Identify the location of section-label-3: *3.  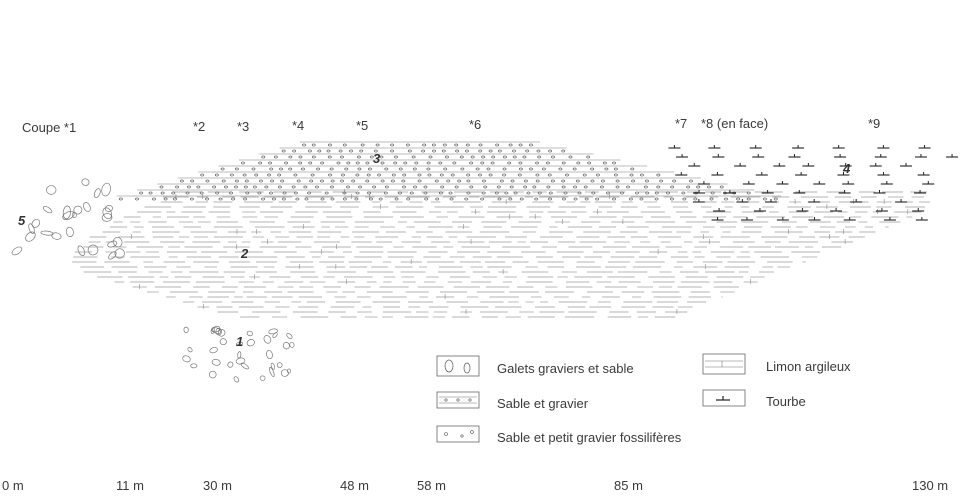
(243, 126).